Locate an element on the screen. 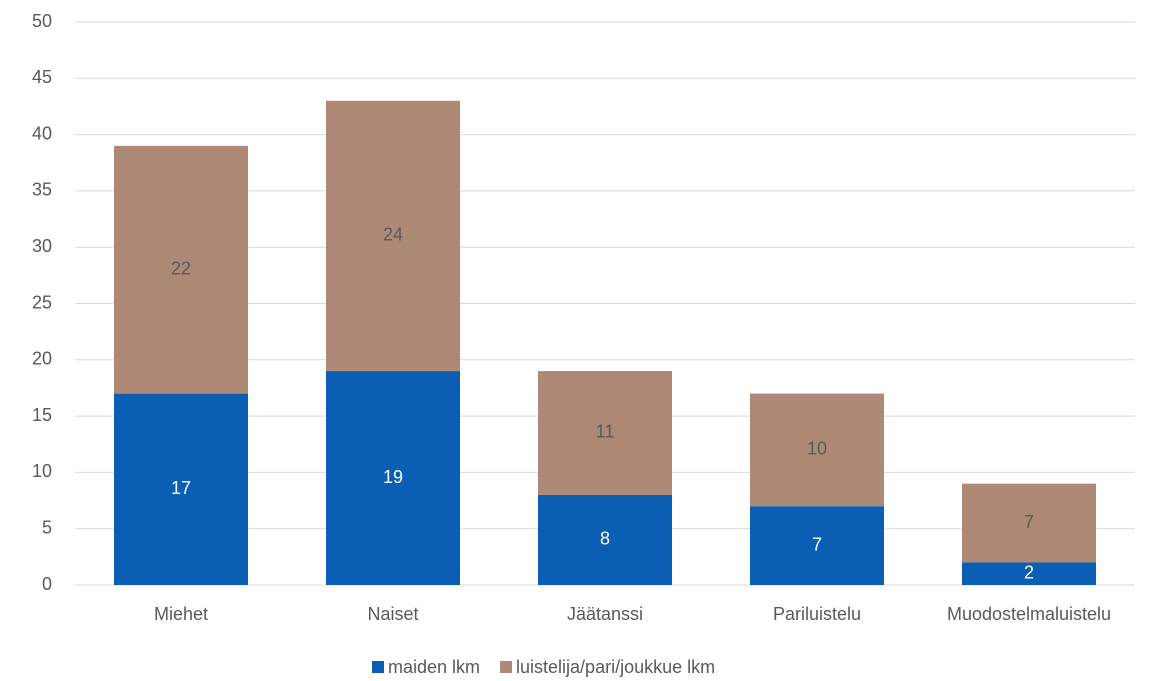 The image size is (1161, 681). x-tick-label: Muodostelmaluistelu is located at coordinates (1029, 614).